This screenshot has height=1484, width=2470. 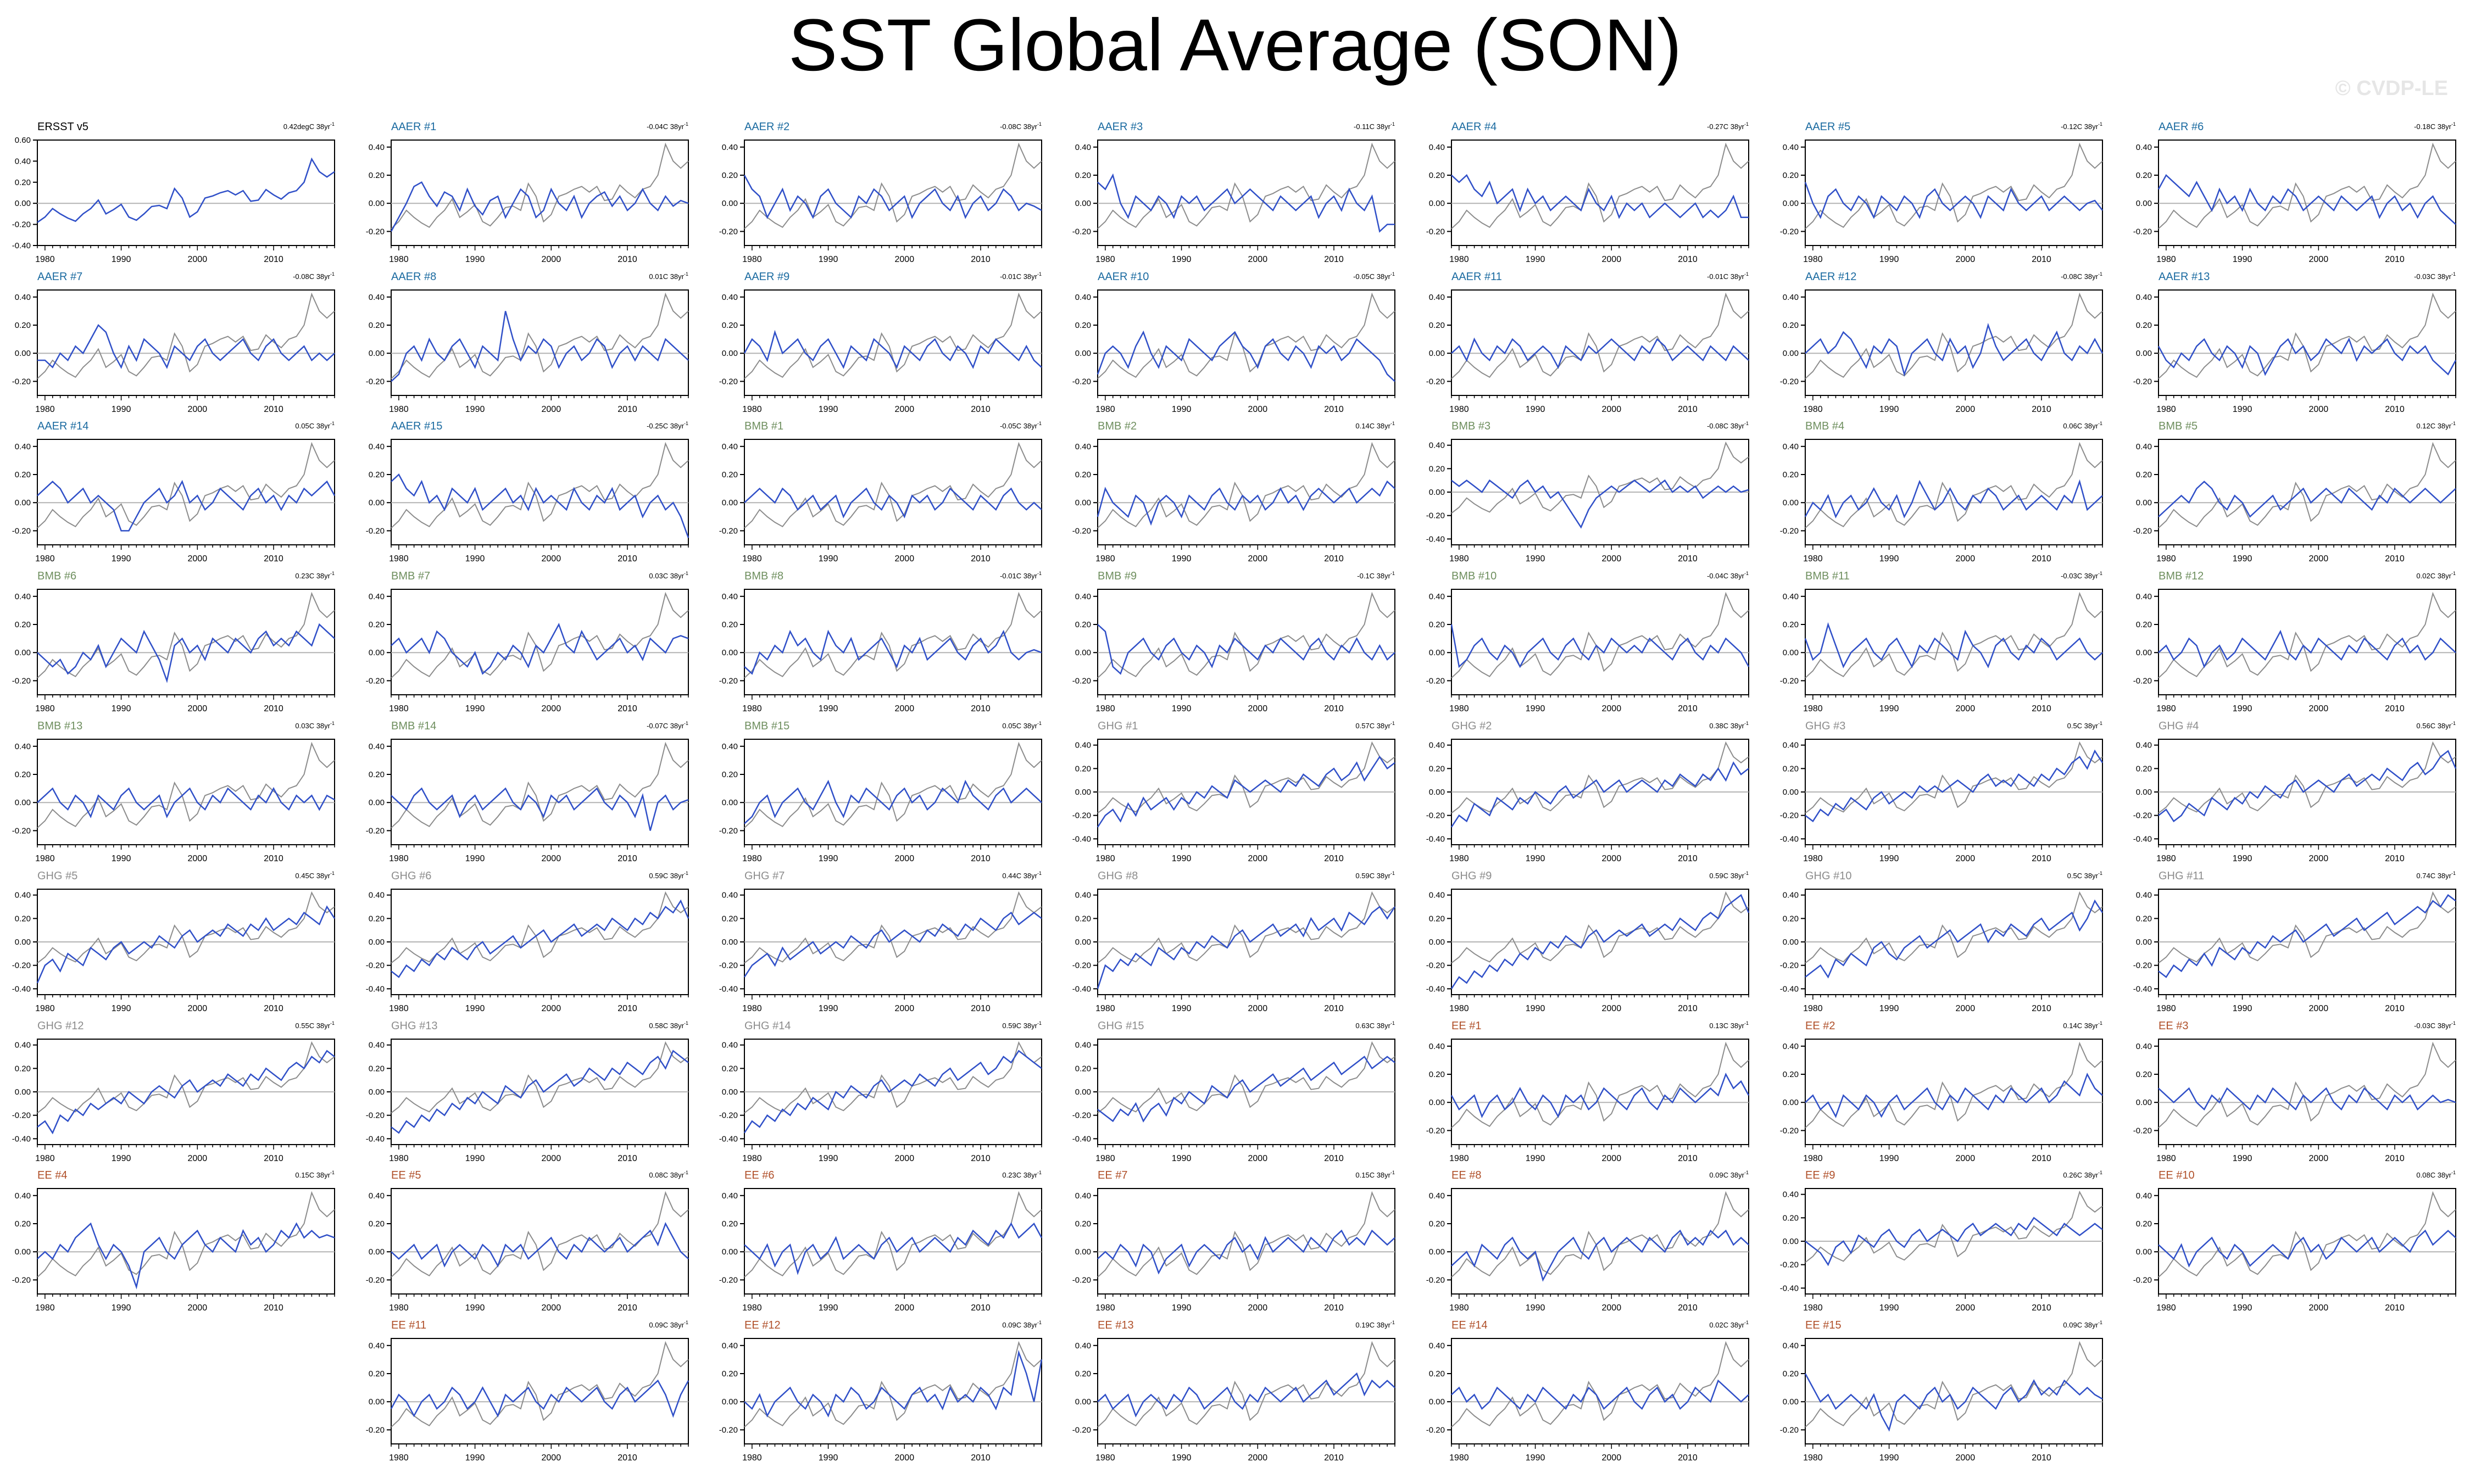 What do you see at coordinates (1123, 277) in the screenshot?
I see `panel-label: AAER #10` at bounding box center [1123, 277].